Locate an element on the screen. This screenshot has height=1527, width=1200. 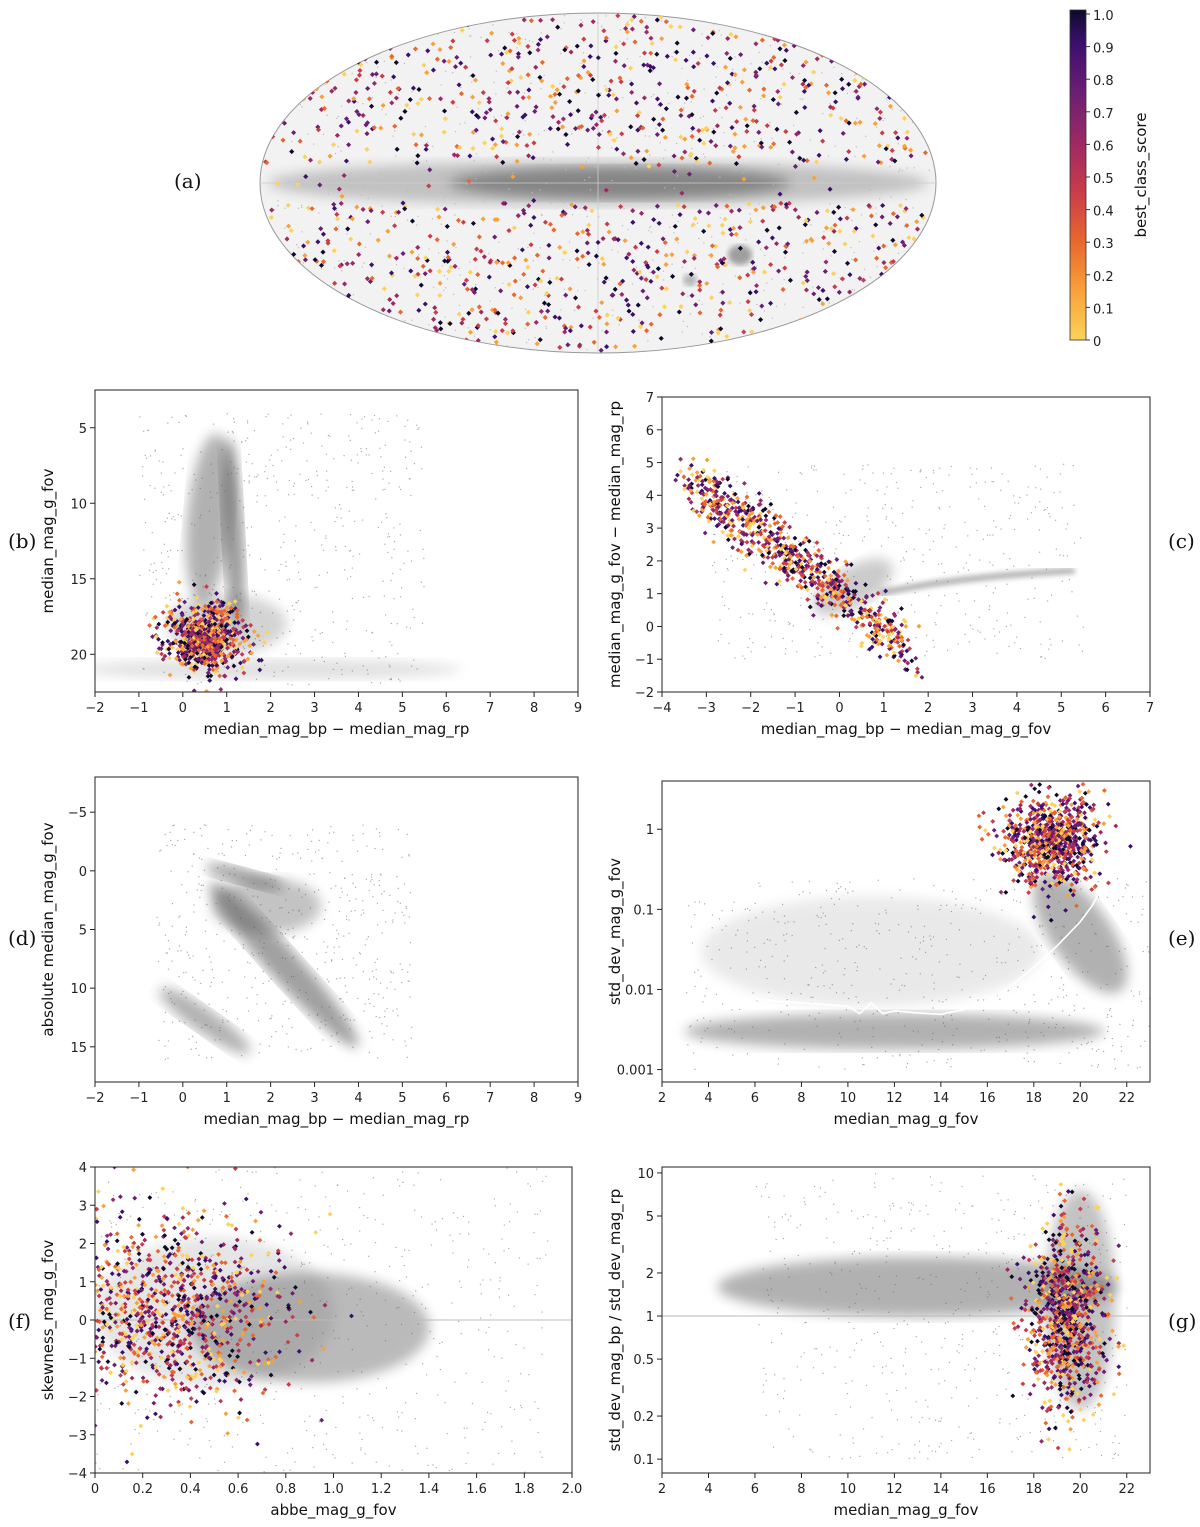
y-tick-label: −2 is located at coordinates (644, 693).